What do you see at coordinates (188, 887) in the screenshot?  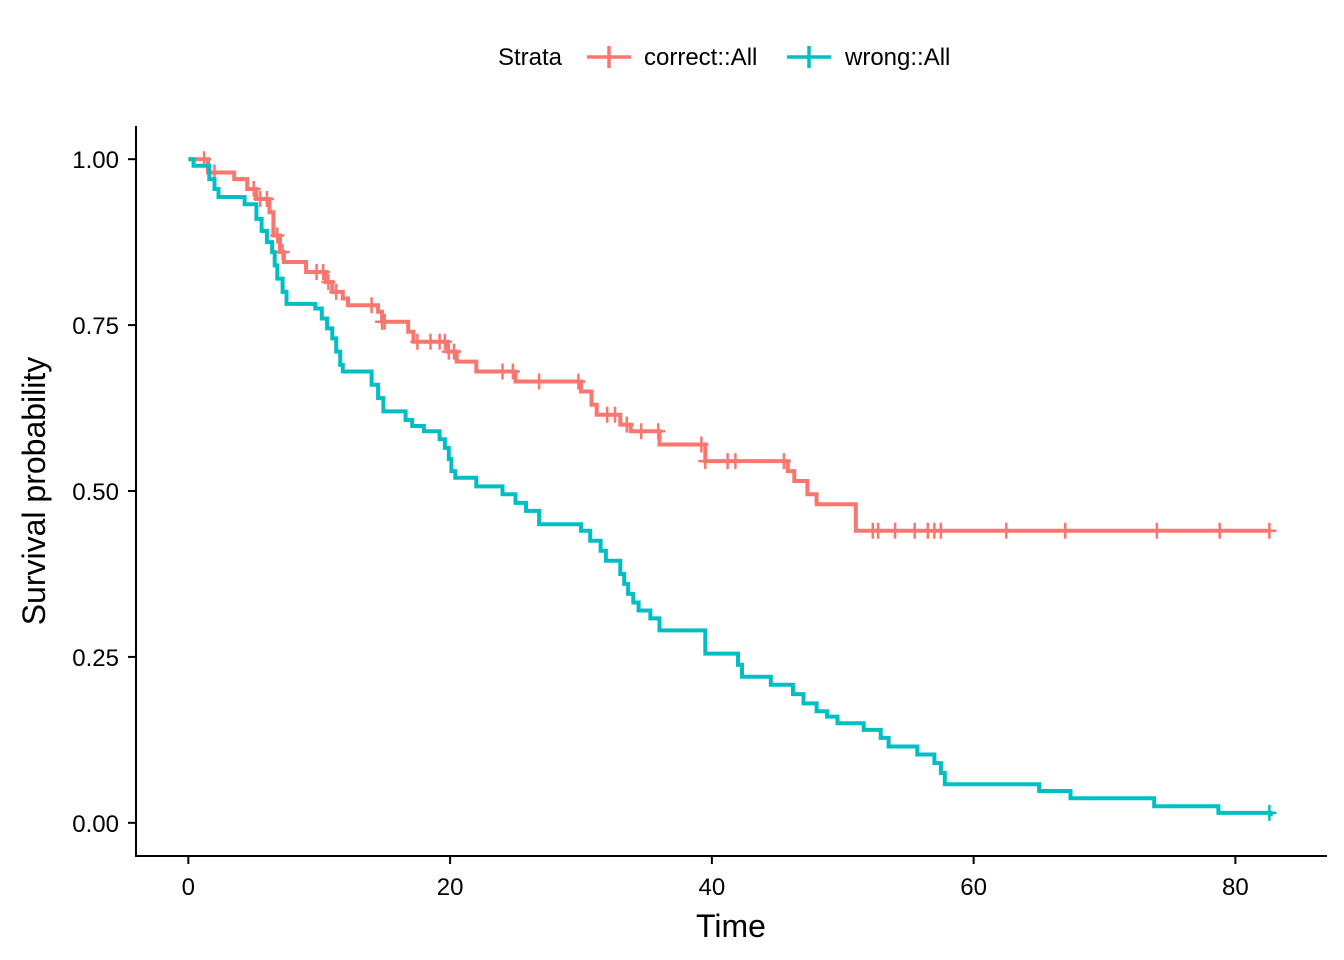 I see `x-tick-label: 0` at bounding box center [188, 887].